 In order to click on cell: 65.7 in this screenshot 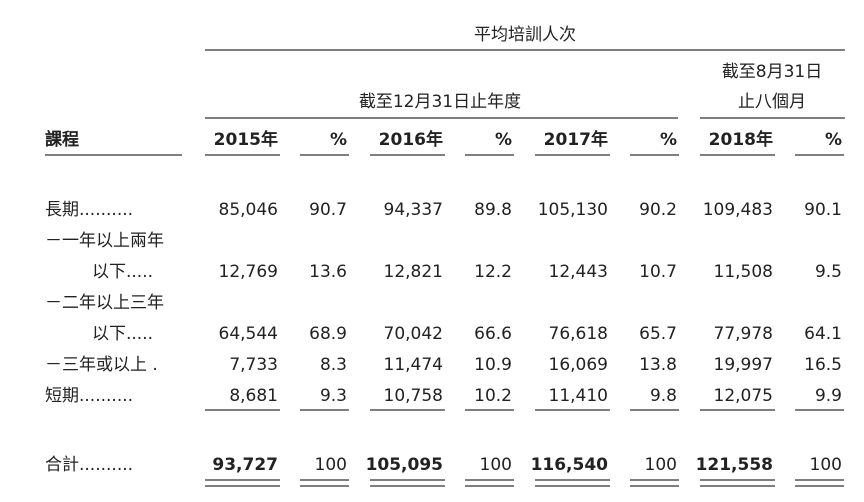, I will do `click(658, 334)`.